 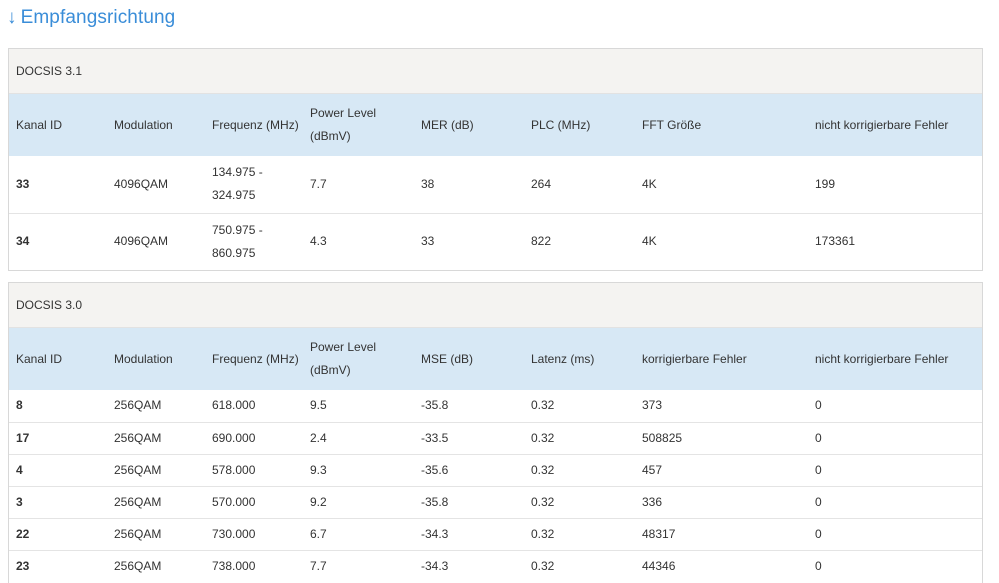 I want to click on frequency-cell: 570.000, so click(x=254, y=501).